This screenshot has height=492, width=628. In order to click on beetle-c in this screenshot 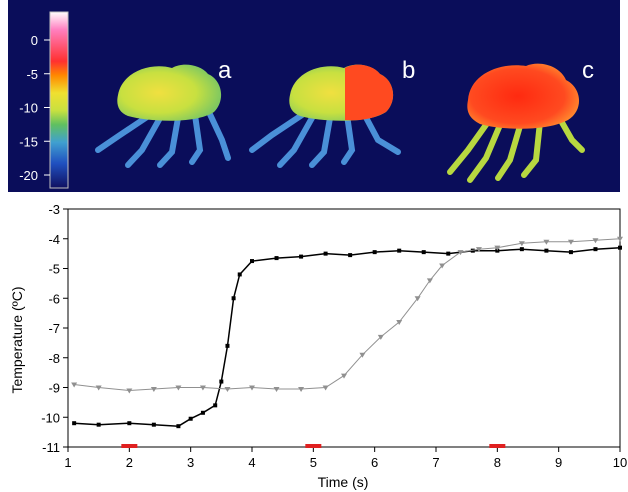, I will do `click(516, 123)`.